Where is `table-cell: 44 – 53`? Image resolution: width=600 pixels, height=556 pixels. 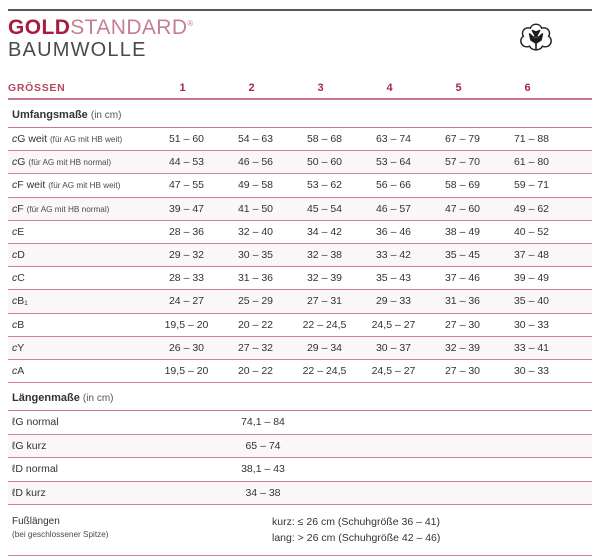 table-cell: 44 – 53 is located at coordinates (186, 162).